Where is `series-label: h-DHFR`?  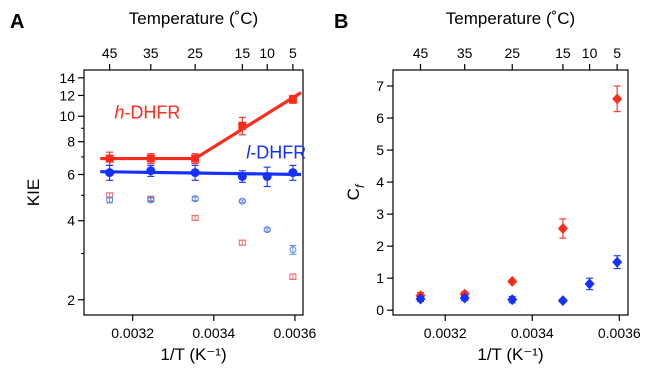 series-label: h-DHFR is located at coordinates (147, 113).